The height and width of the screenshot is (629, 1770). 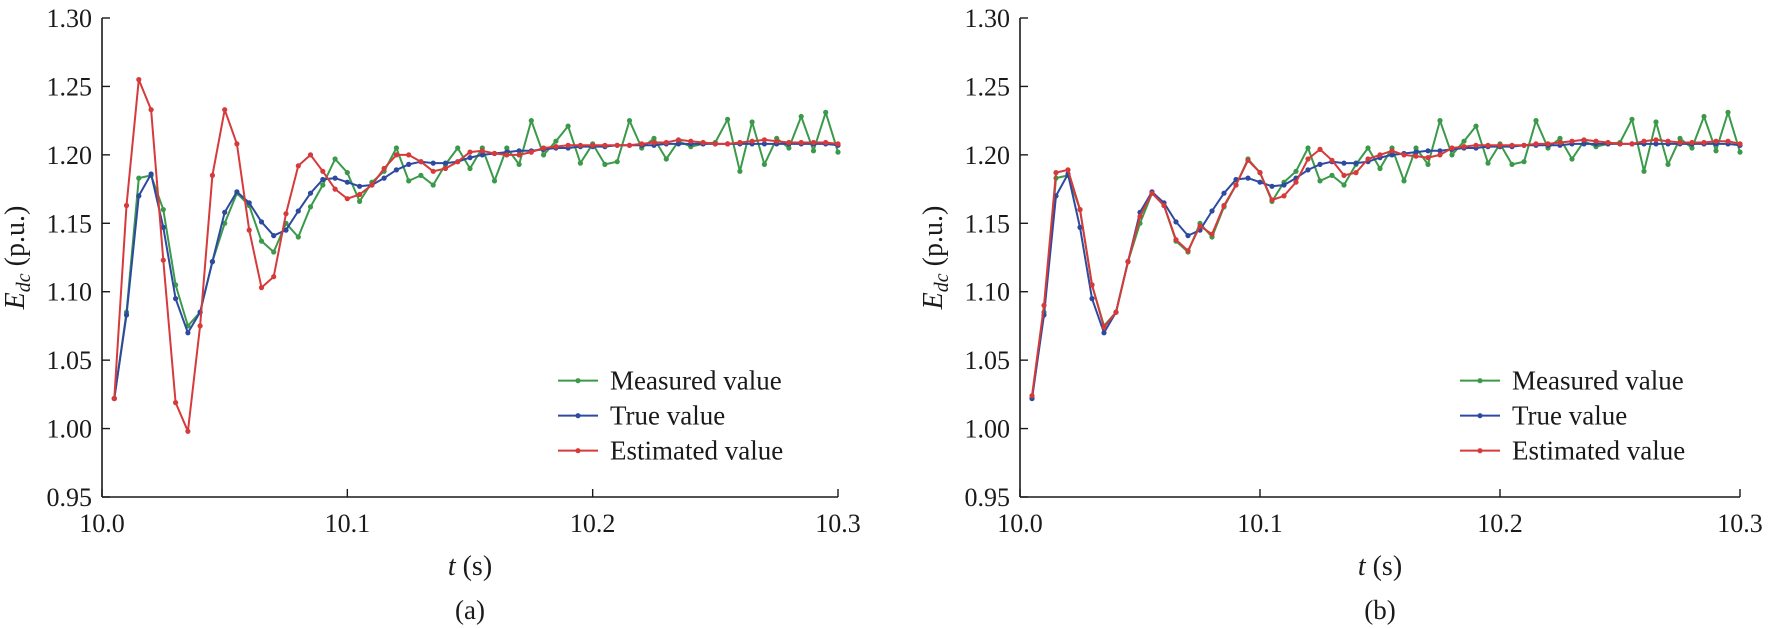 What do you see at coordinates (1379, 610) in the screenshot?
I see `panel-label: (b)` at bounding box center [1379, 610].